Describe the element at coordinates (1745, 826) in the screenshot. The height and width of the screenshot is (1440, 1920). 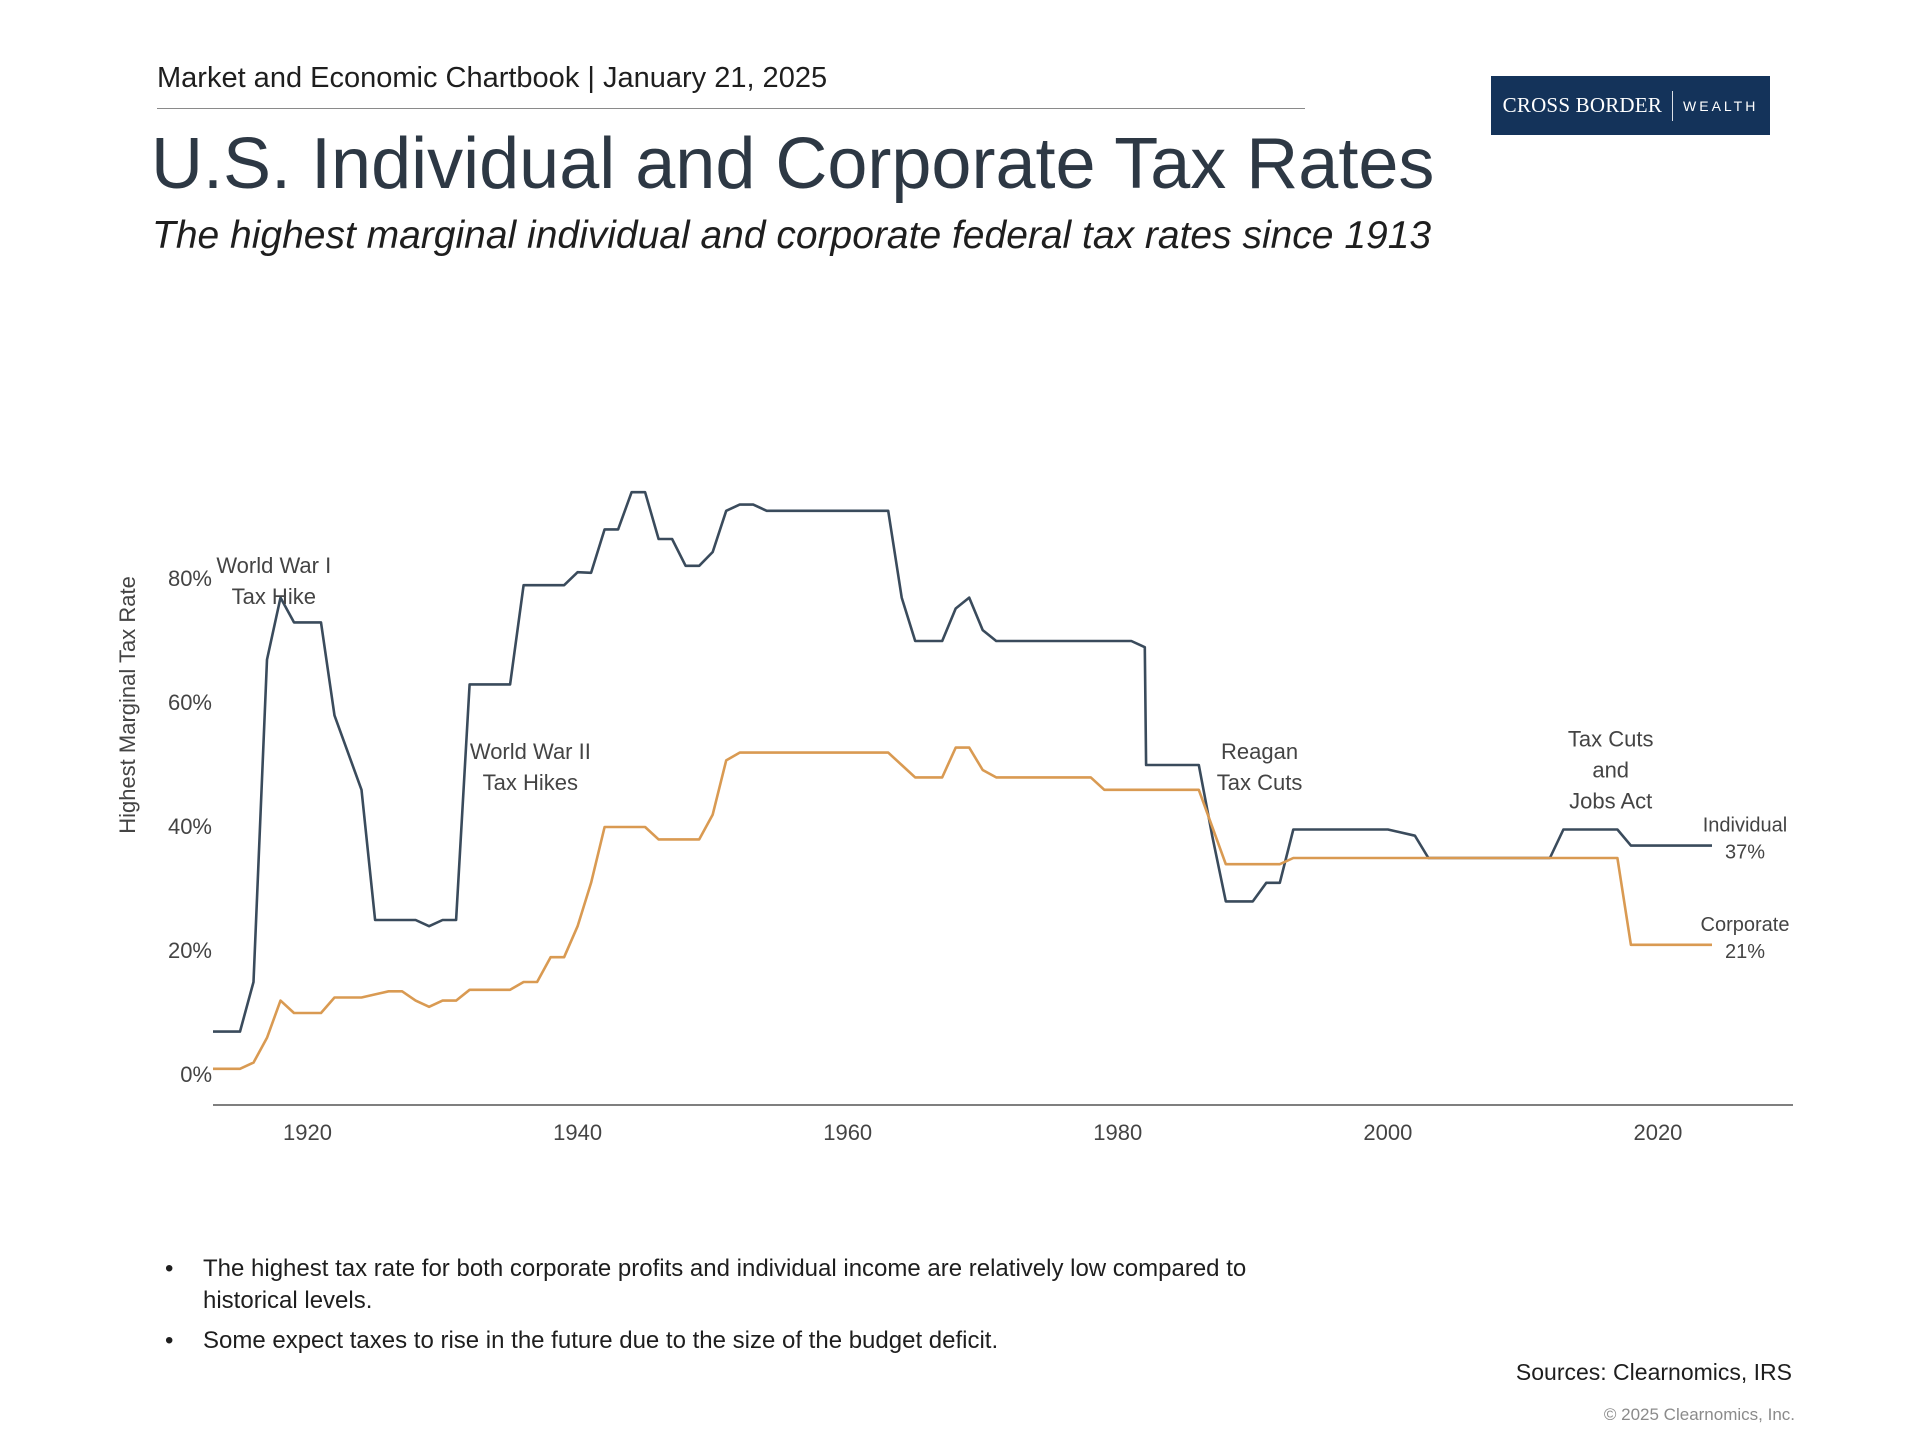
I see `series-end-label-individual: Individual` at that location.